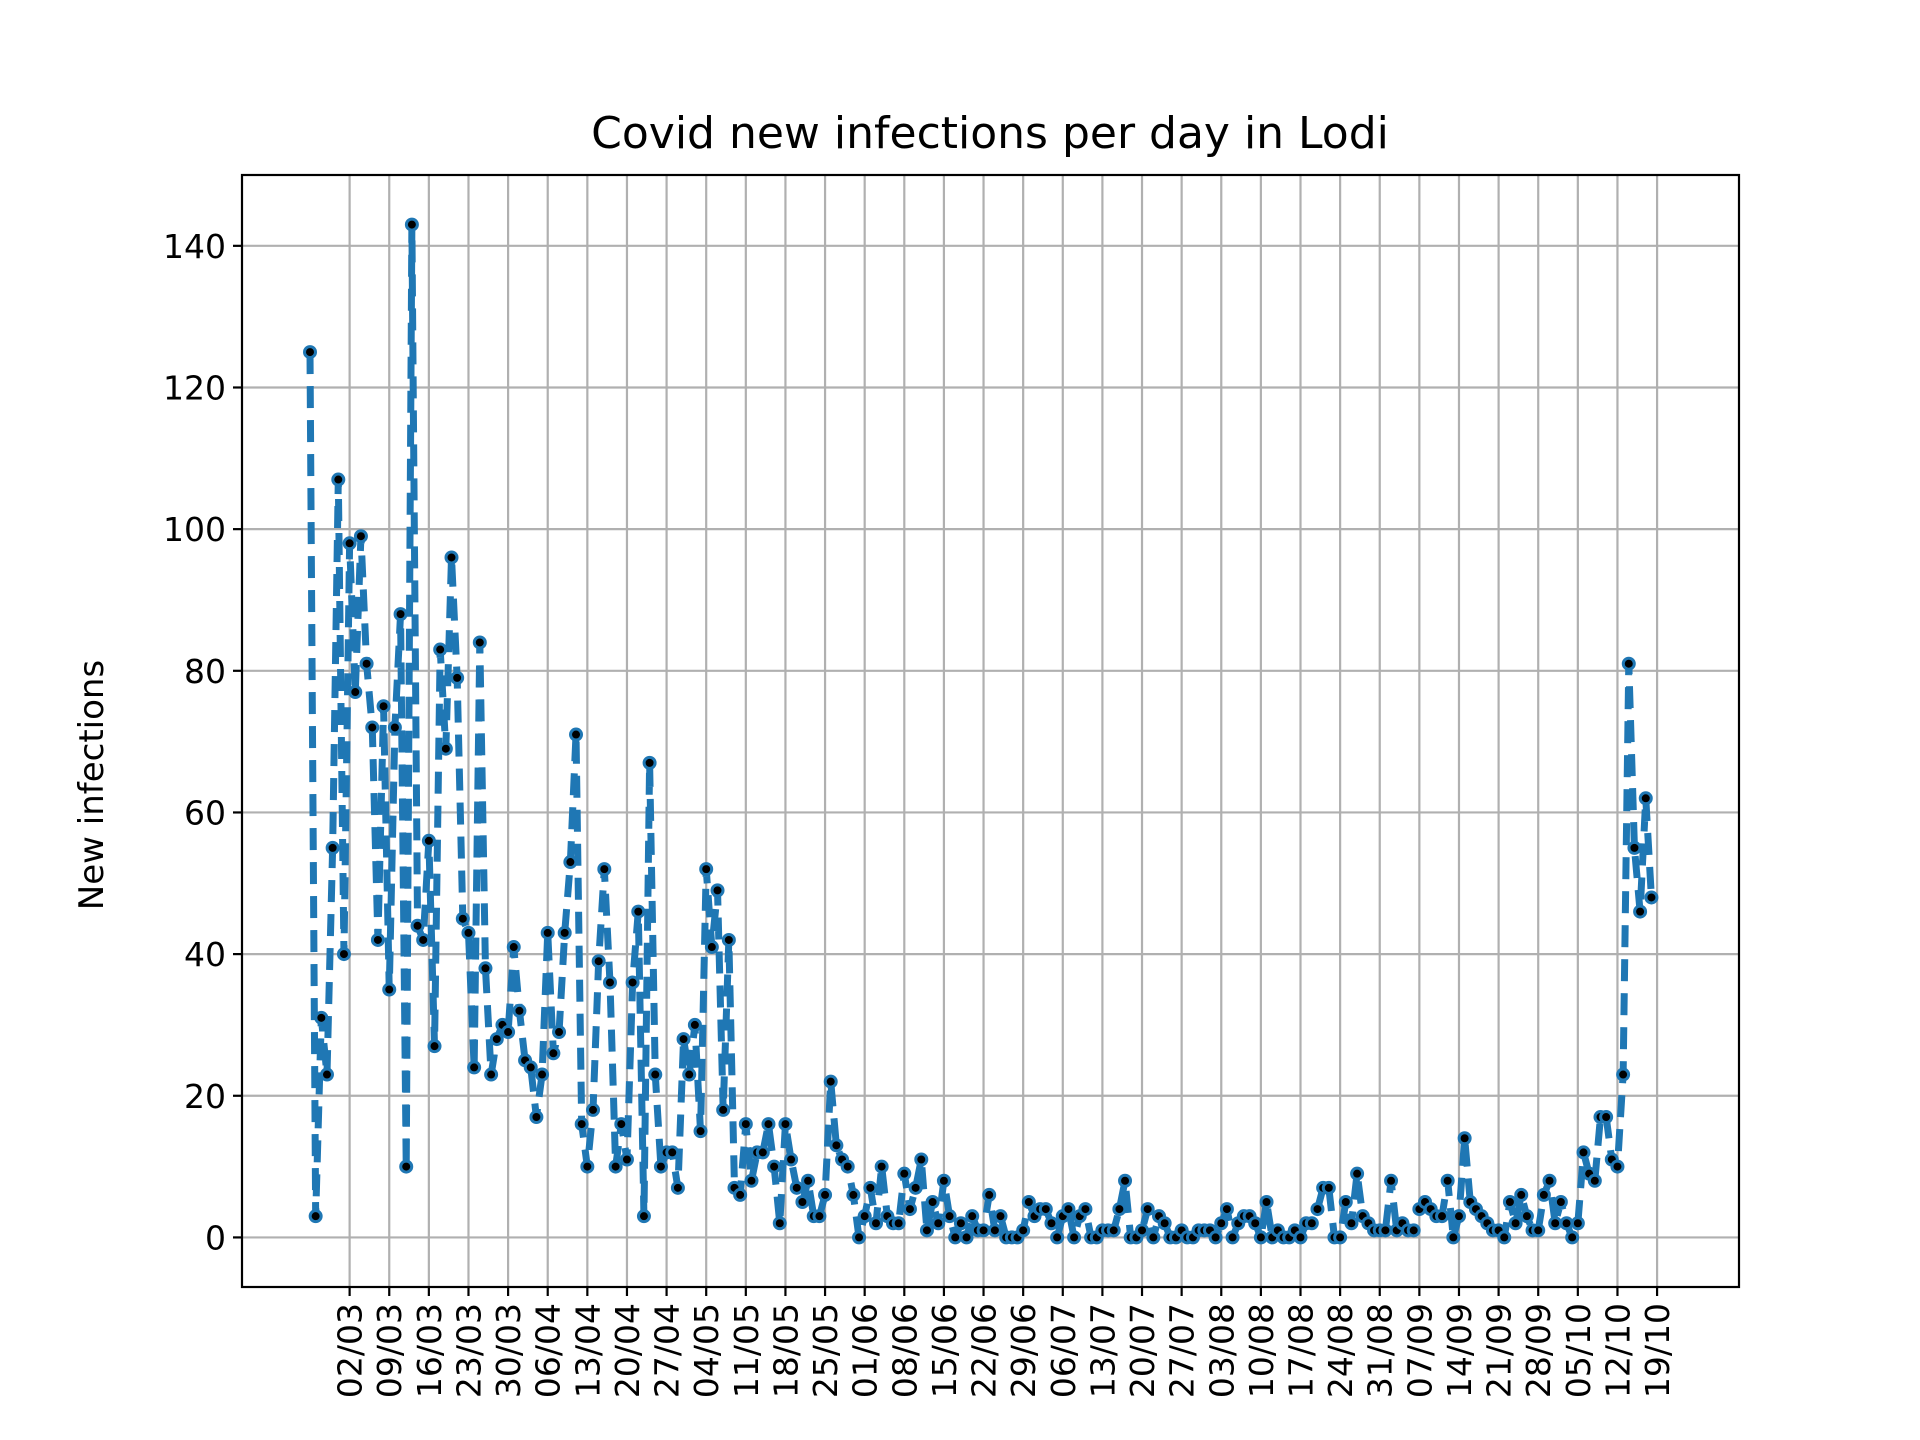 This screenshot has height=1440, width=1920. Describe the element at coordinates (1142, 1350) in the screenshot. I see `x-tick-label: 20/07` at that location.